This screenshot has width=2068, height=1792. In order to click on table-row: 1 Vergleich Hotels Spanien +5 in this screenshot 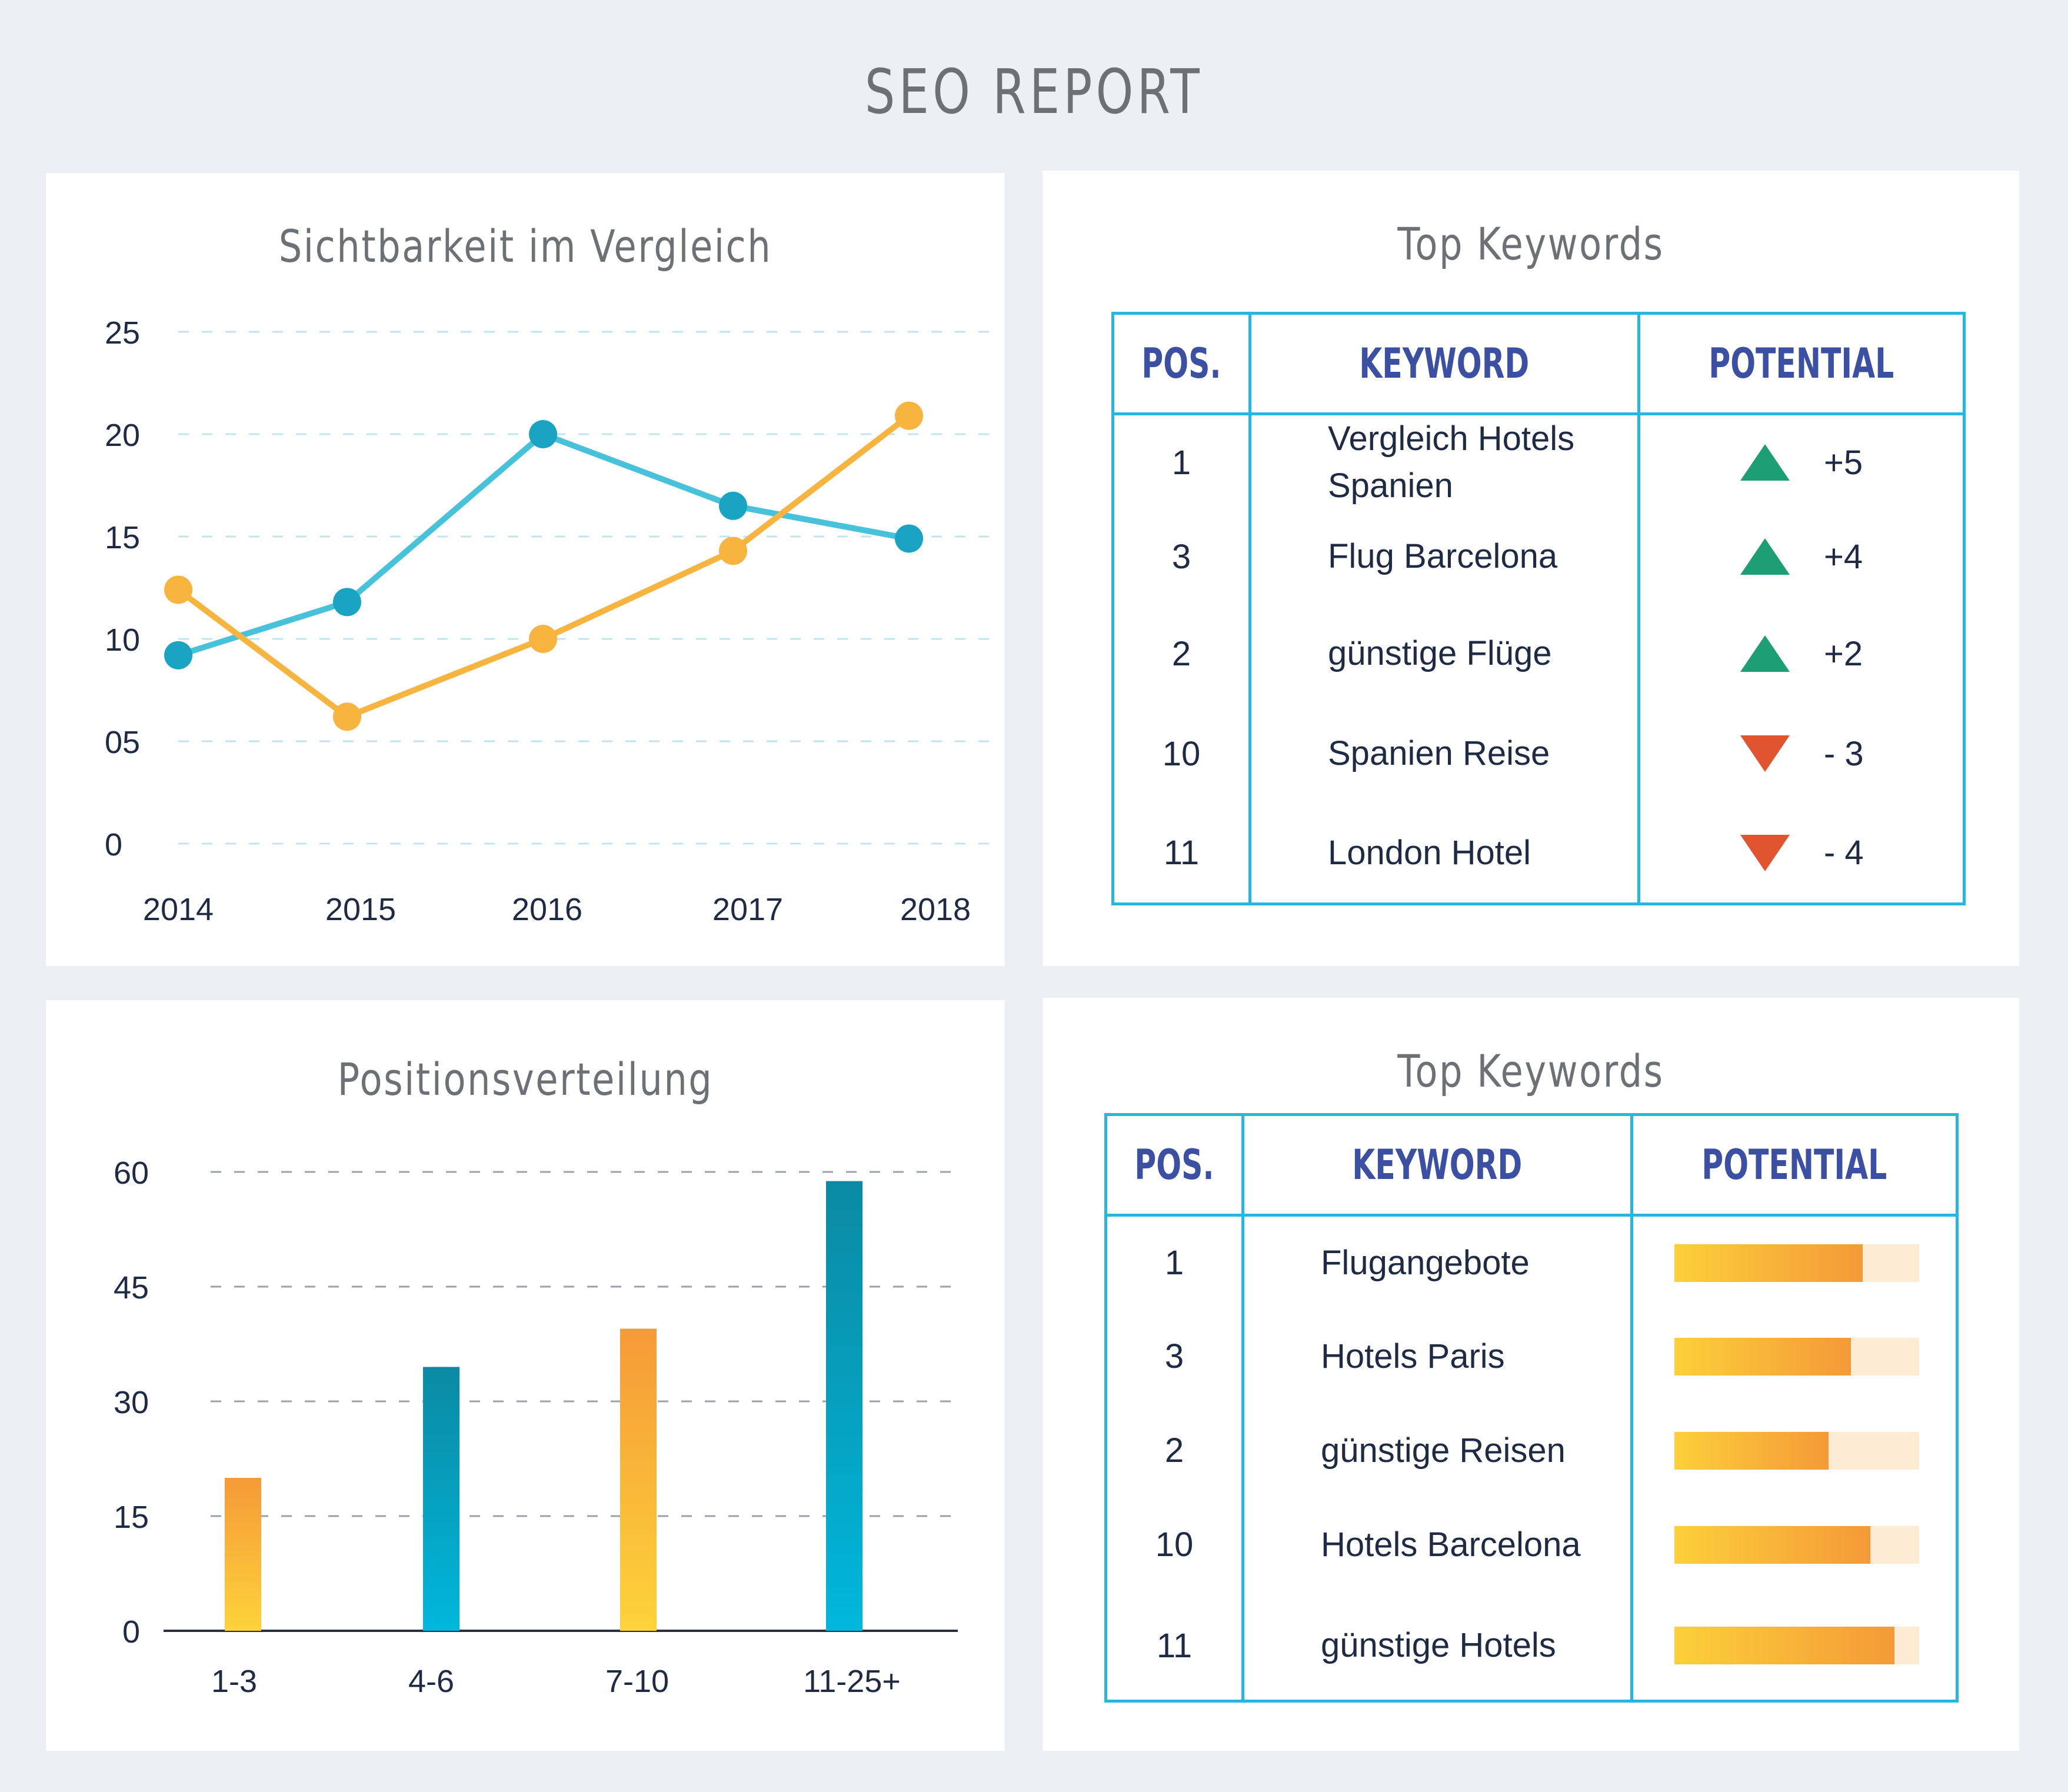, I will do `click(1538, 461)`.